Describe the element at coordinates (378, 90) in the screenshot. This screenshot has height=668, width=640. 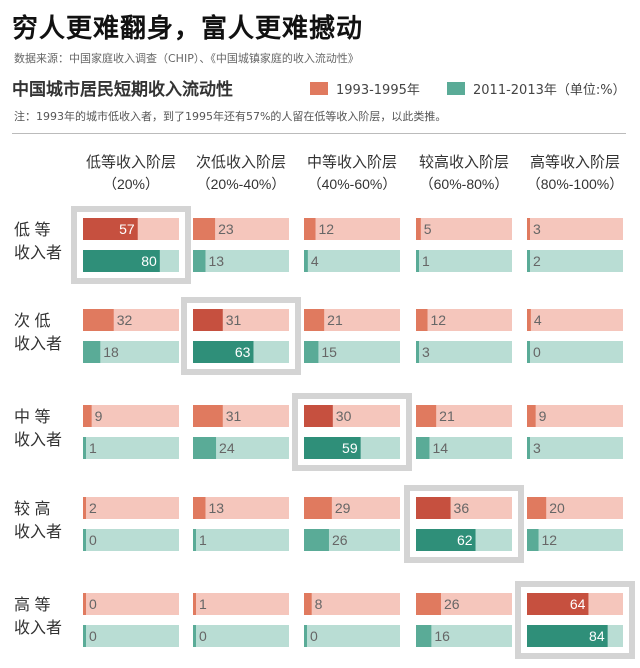
I see `legend-label-1993: 1993-1995年` at that location.